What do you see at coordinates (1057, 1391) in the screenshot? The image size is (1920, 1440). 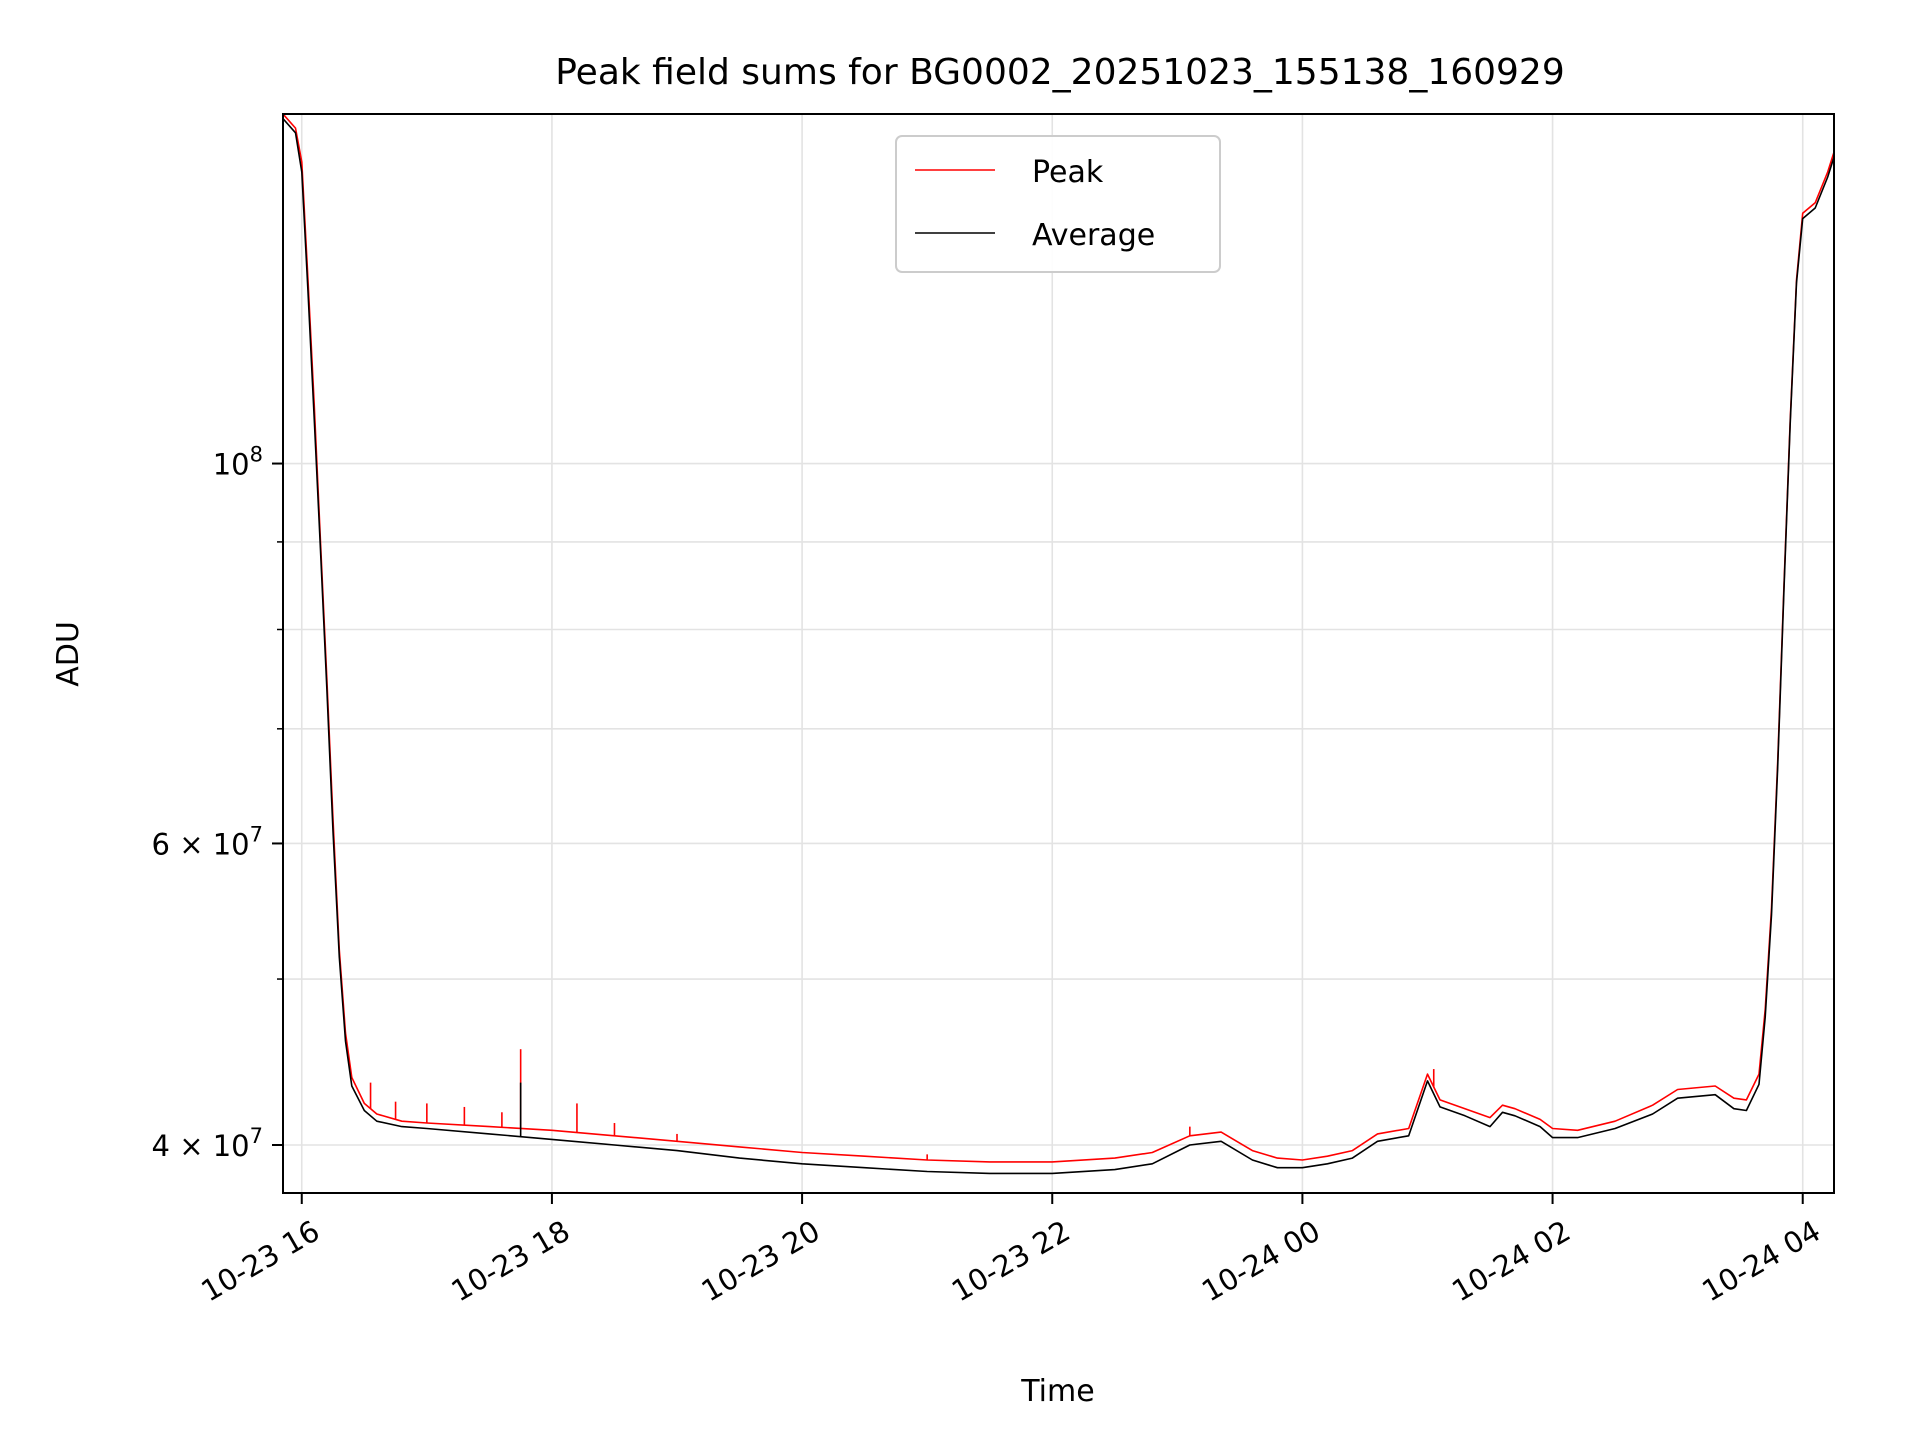 I see `x-axis-label: Time` at bounding box center [1057, 1391].